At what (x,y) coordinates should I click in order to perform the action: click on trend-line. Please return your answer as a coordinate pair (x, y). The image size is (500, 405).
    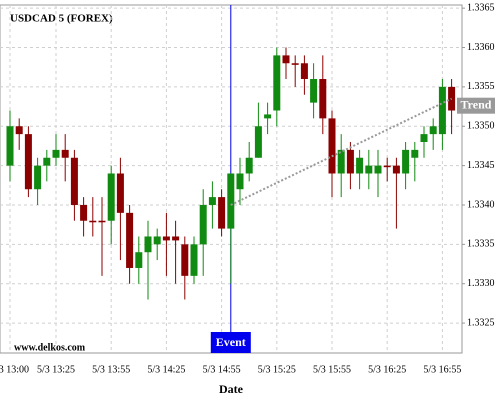
    Looking at the image, I should click on (341, 151).